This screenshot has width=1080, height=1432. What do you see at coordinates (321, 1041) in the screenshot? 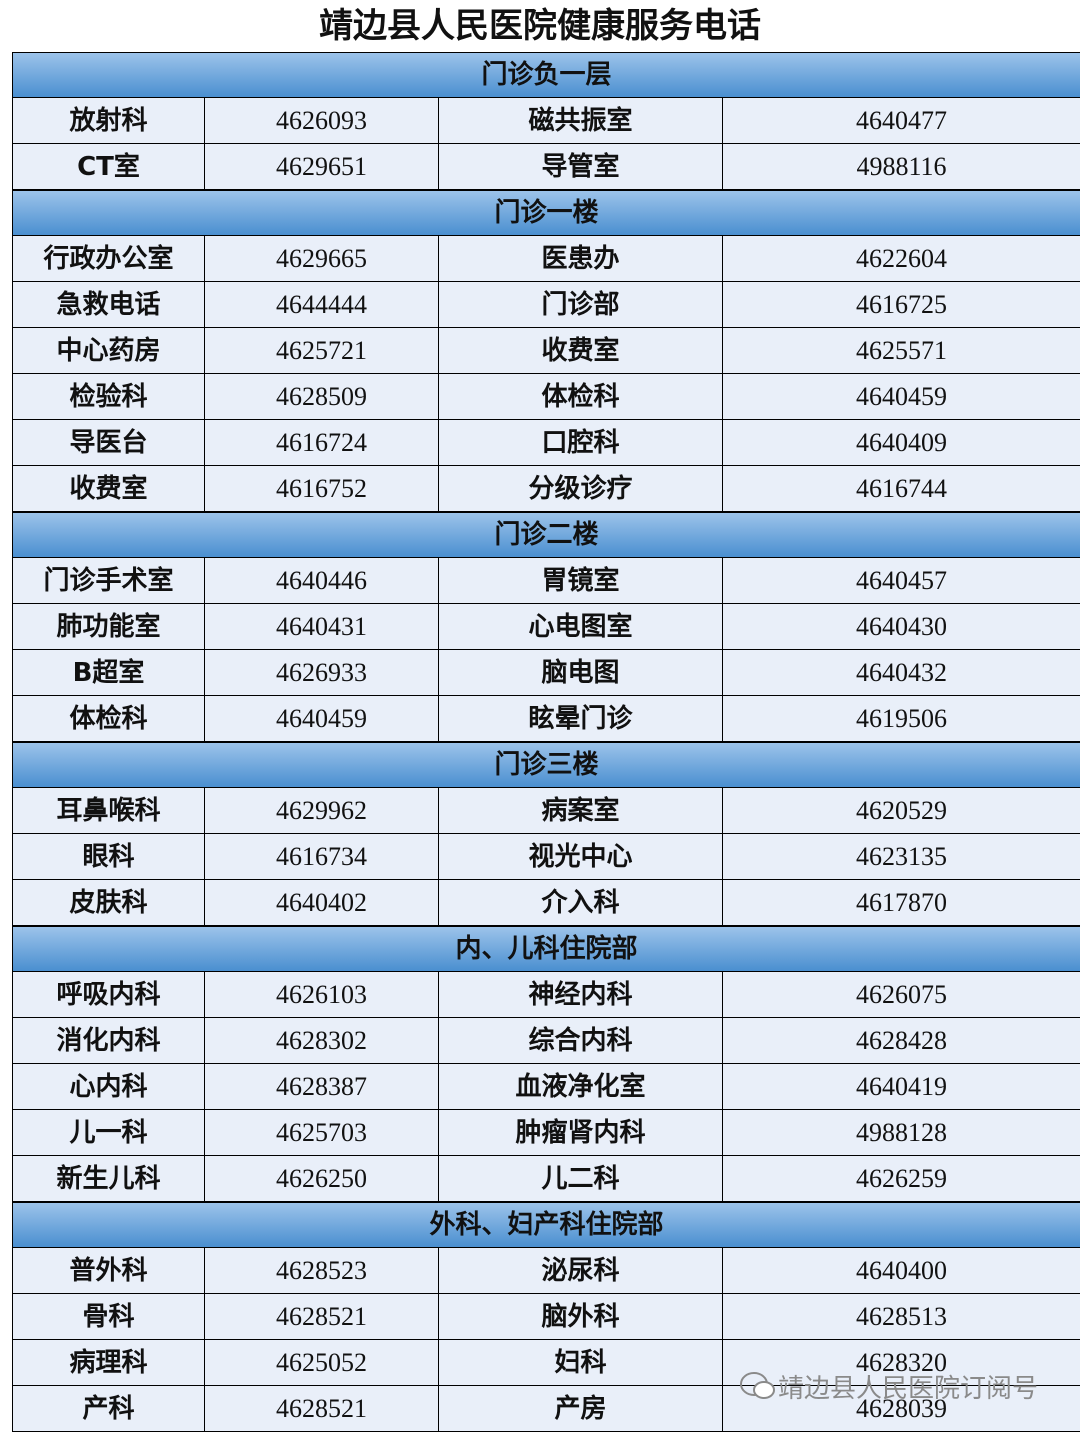
I see `phone-number: 4628302` at bounding box center [321, 1041].